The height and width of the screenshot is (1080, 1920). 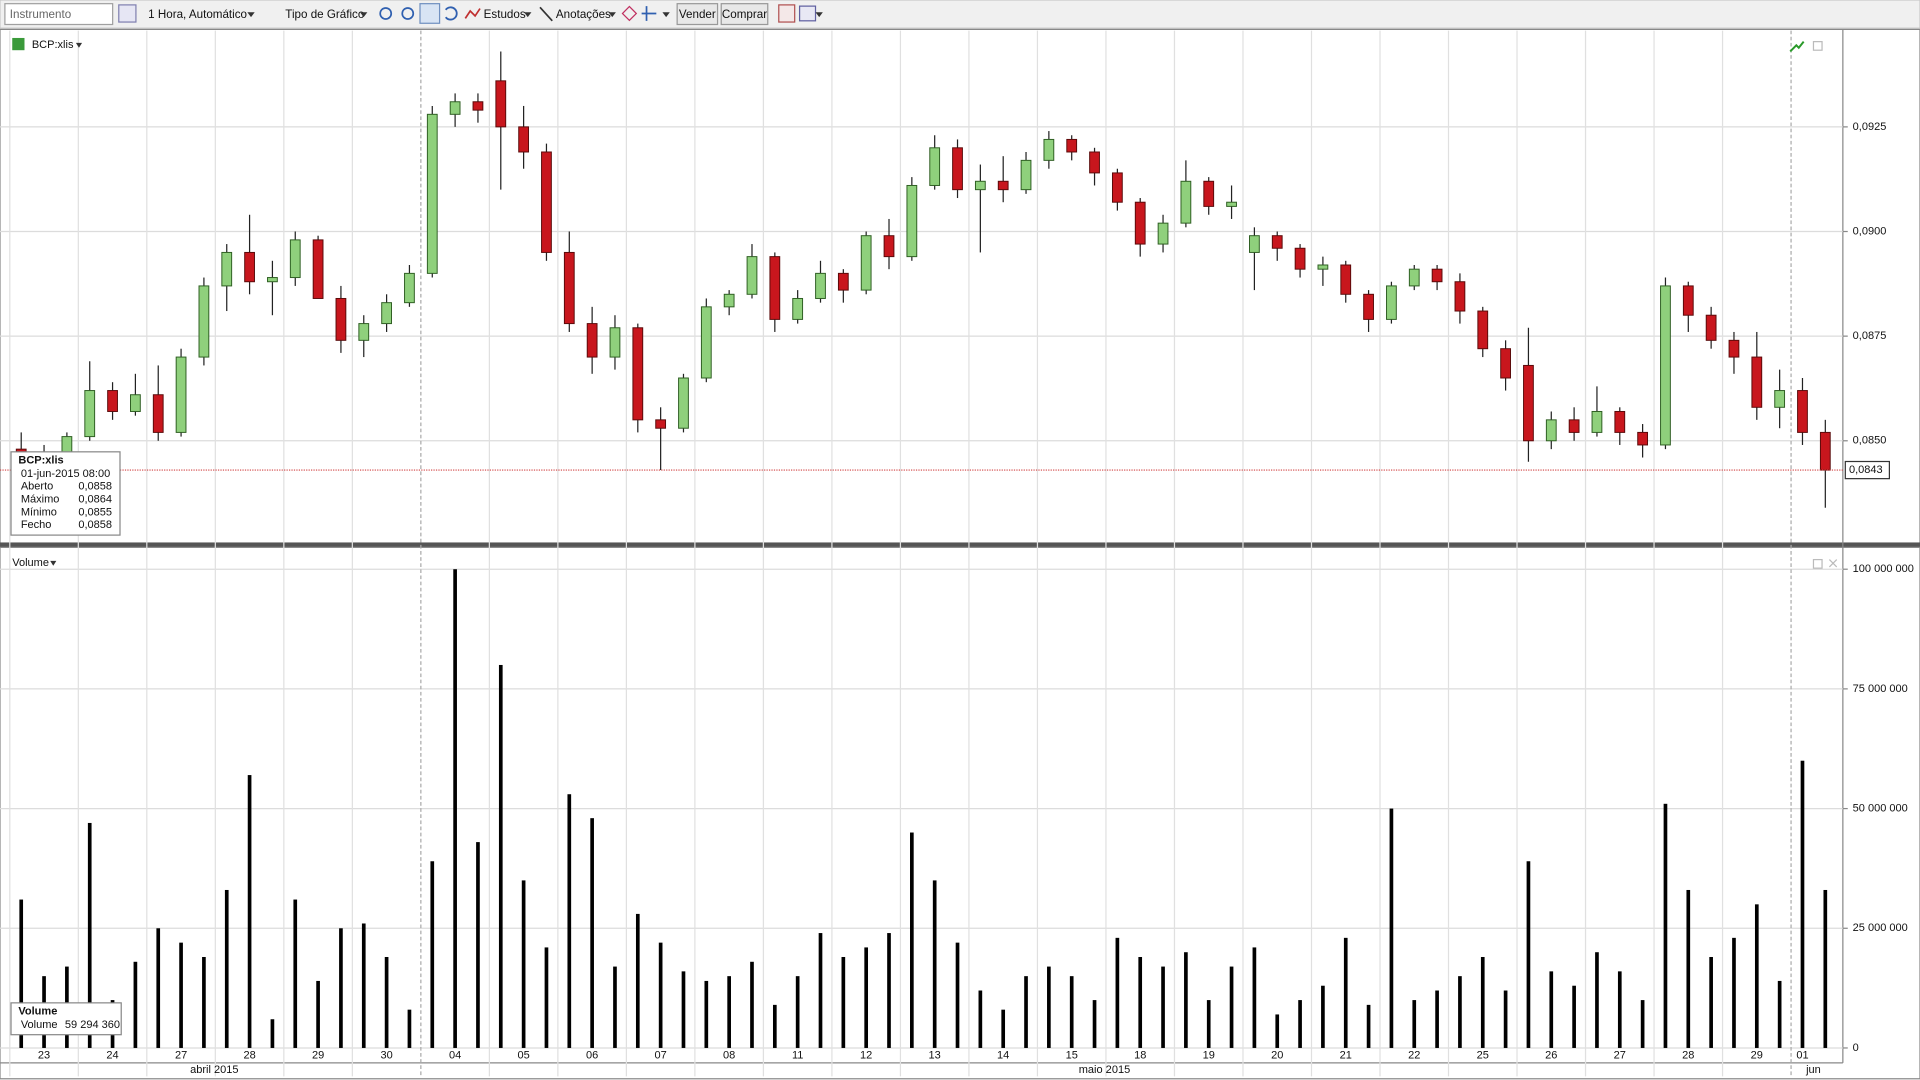 I want to click on last-price-label: 0,0843, so click(x=1866, y=470).